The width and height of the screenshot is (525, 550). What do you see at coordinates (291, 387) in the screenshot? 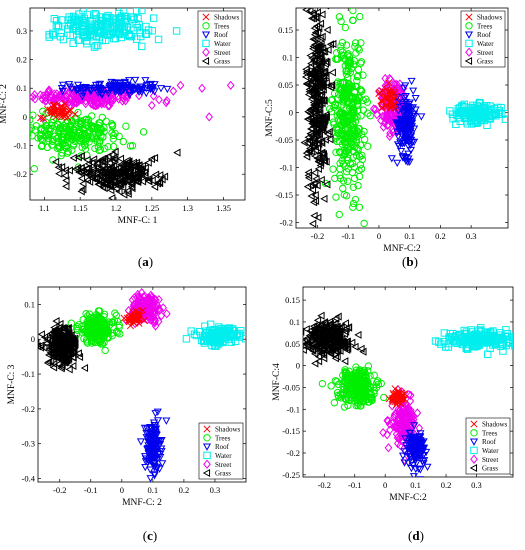
I see `y-tick-label: -0.05` at bounding box center [291, 387].